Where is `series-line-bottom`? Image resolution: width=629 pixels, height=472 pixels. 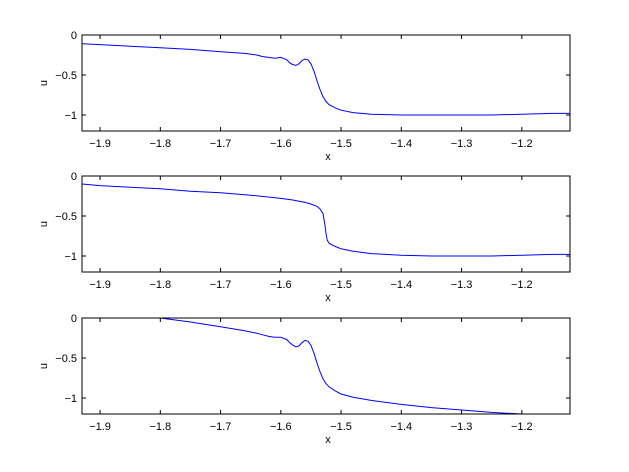
series-line-bottom is located at coordinates (346, 366).